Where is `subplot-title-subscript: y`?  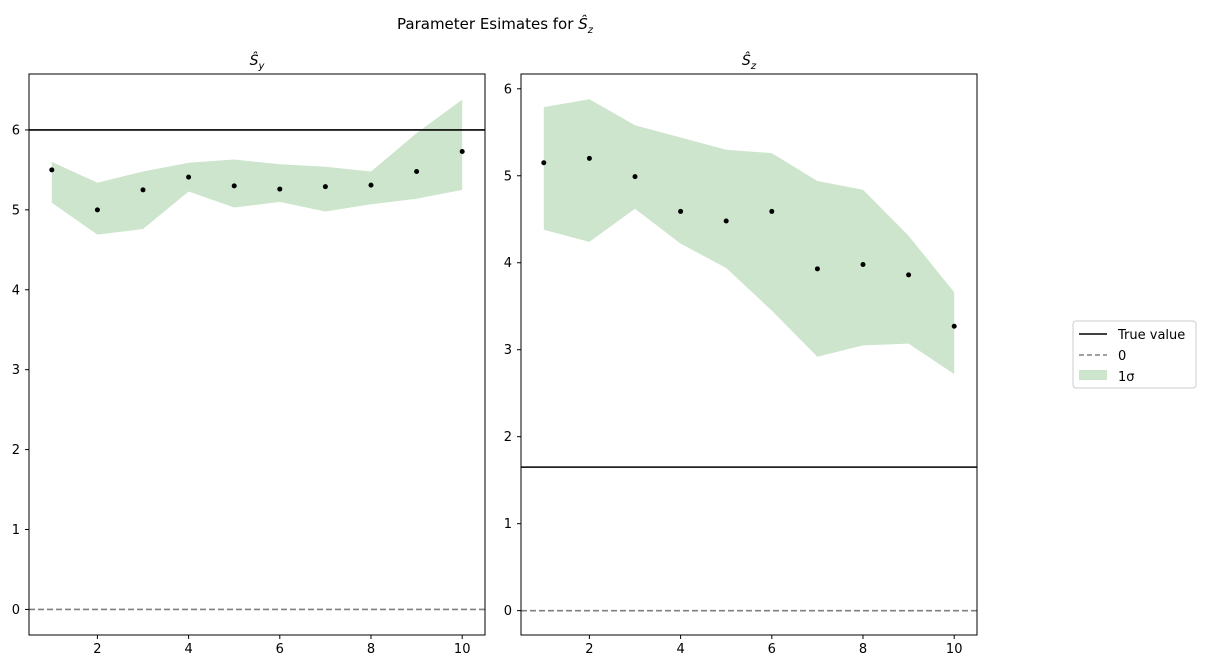
subplot-title-subscript: y is located at coordinates (261, 66).